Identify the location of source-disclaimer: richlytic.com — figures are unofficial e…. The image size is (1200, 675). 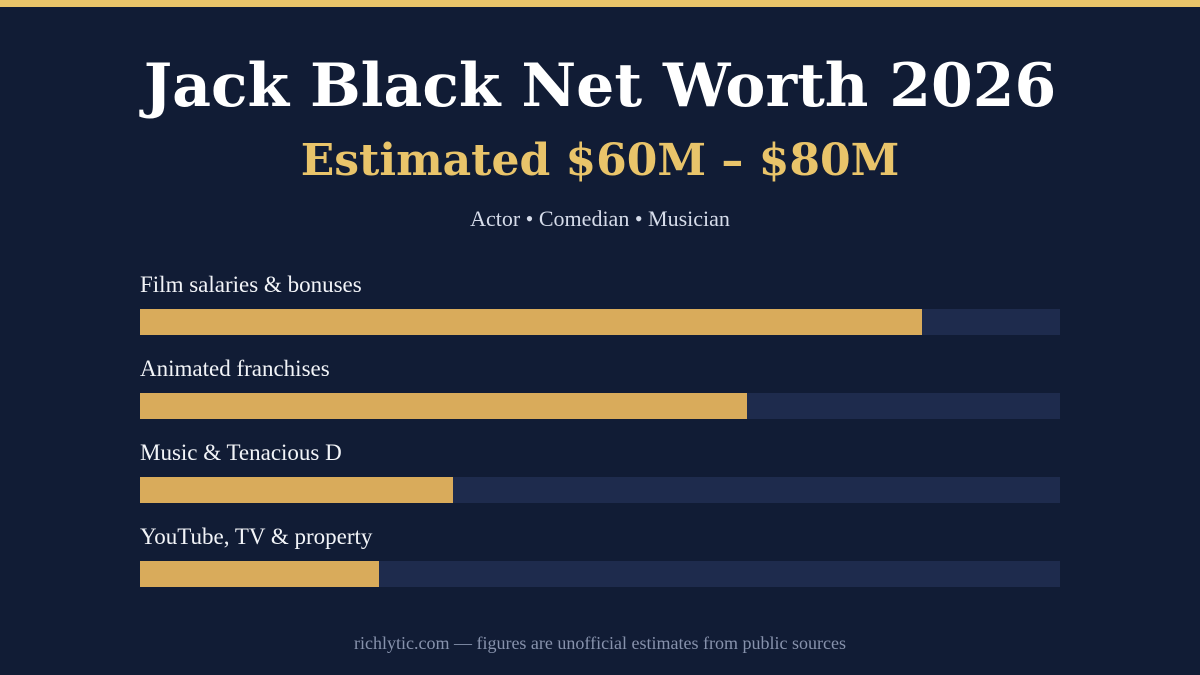
(599, 643).